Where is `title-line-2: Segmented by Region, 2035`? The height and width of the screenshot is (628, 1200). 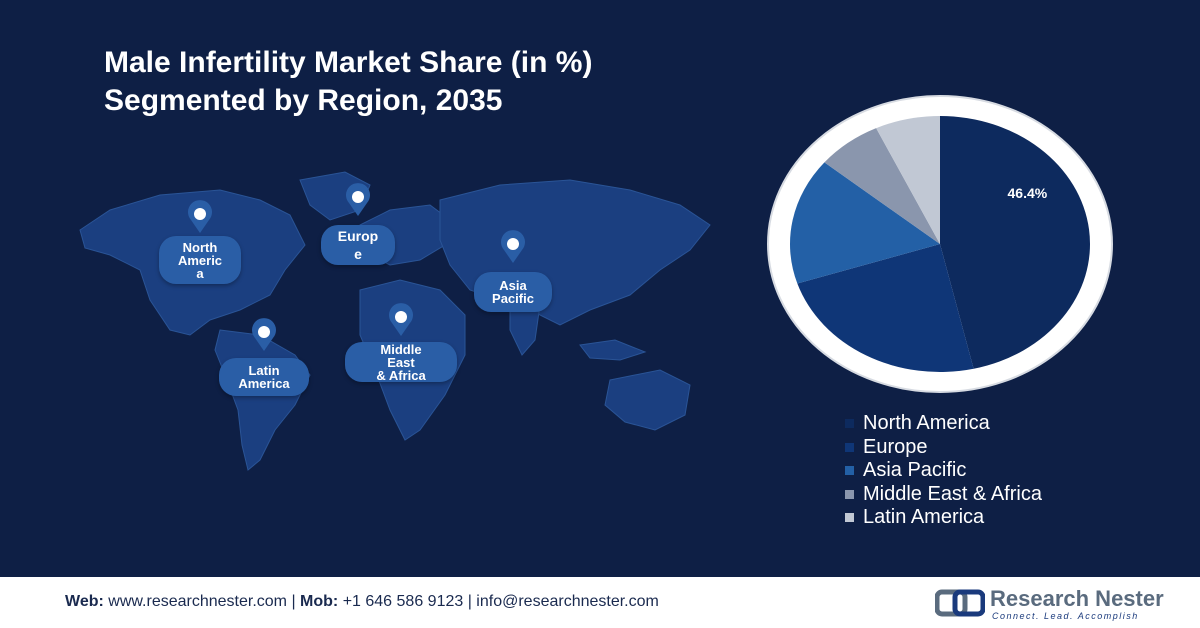 title-line-2: Segmented by Region, 2035 is located at coordinates (303, 100).